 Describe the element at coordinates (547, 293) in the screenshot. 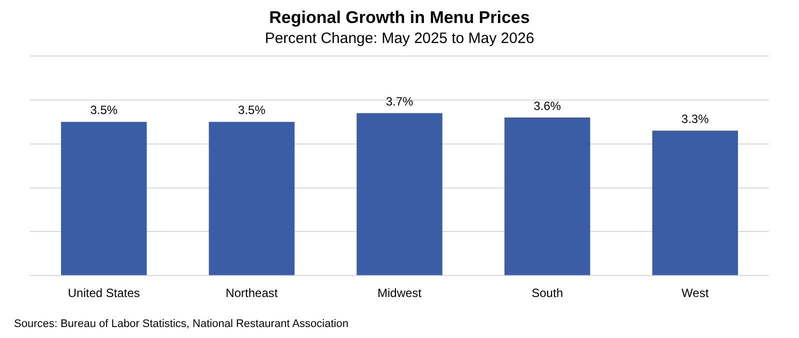

I see `x-tick-label: South` at that location.